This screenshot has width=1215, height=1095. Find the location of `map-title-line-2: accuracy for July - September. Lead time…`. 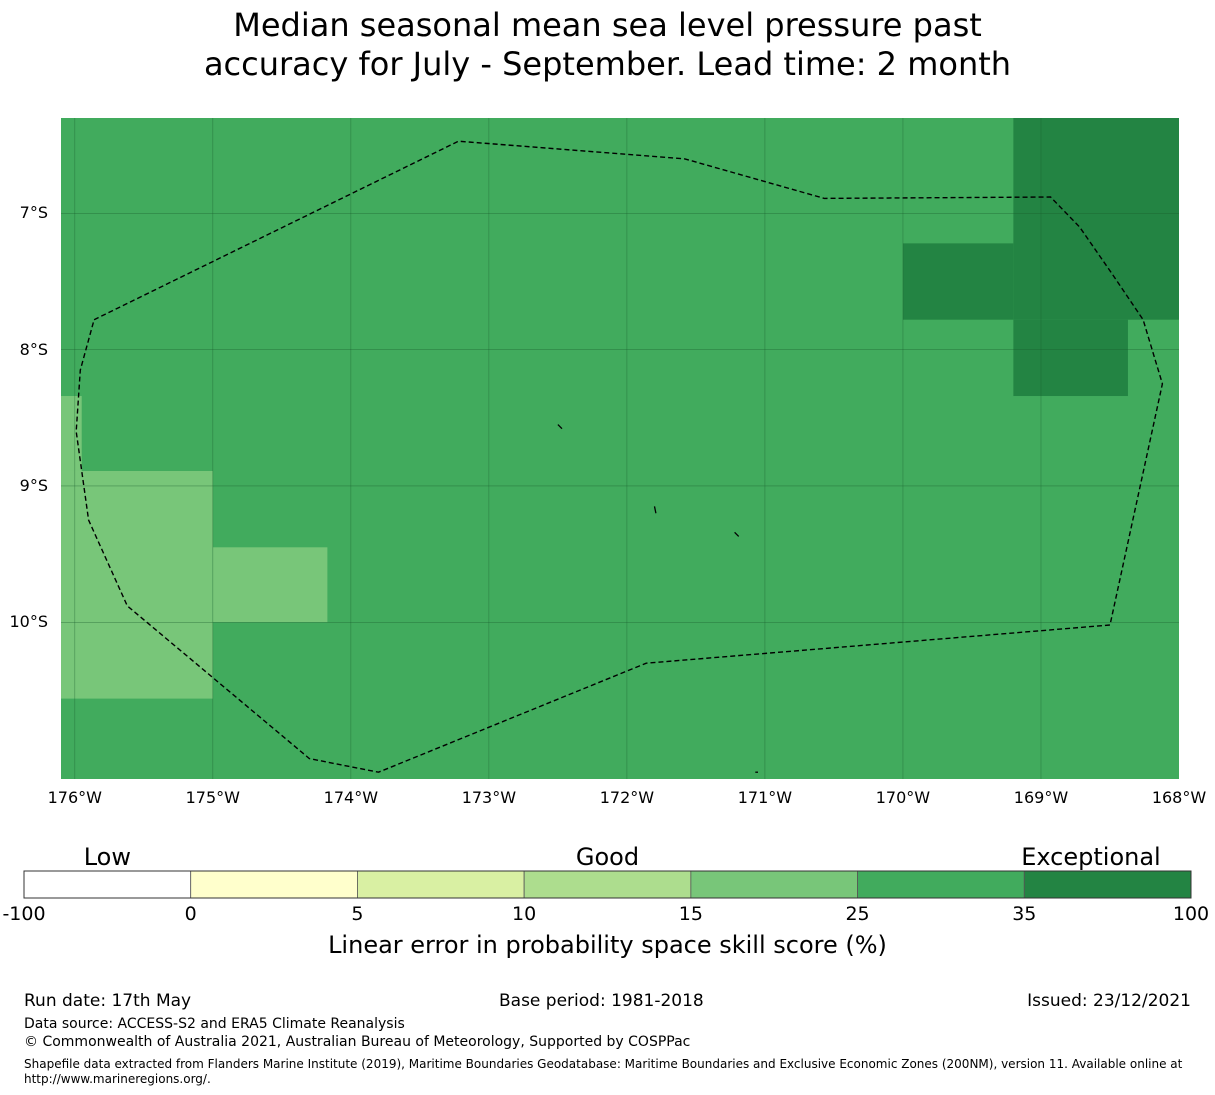

map-title-line-2: accuracy for July - September. Lead time… is located at coordinates (607, 64).